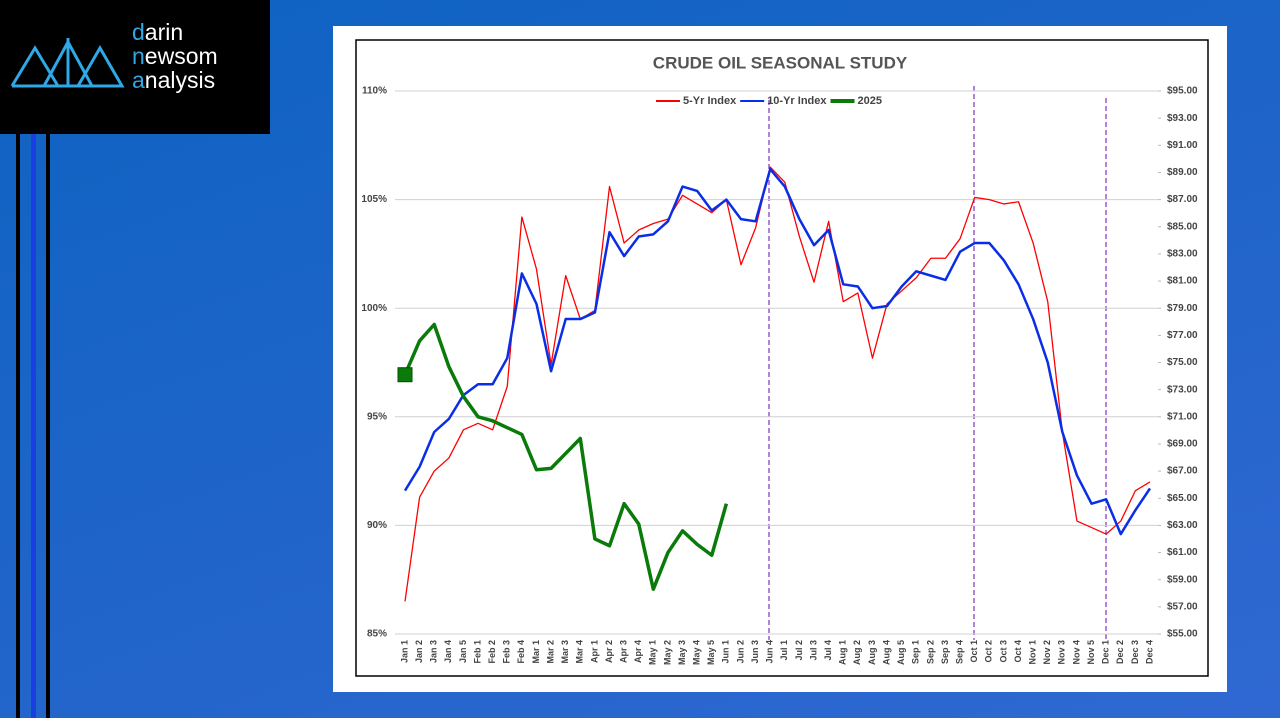 The height and width of the screenshot is (718, 1280). What do you see at coordinates (828, 650) in the screenshot?
I see `x-tick-label: Jul 4` at bounding box center [828, 650].